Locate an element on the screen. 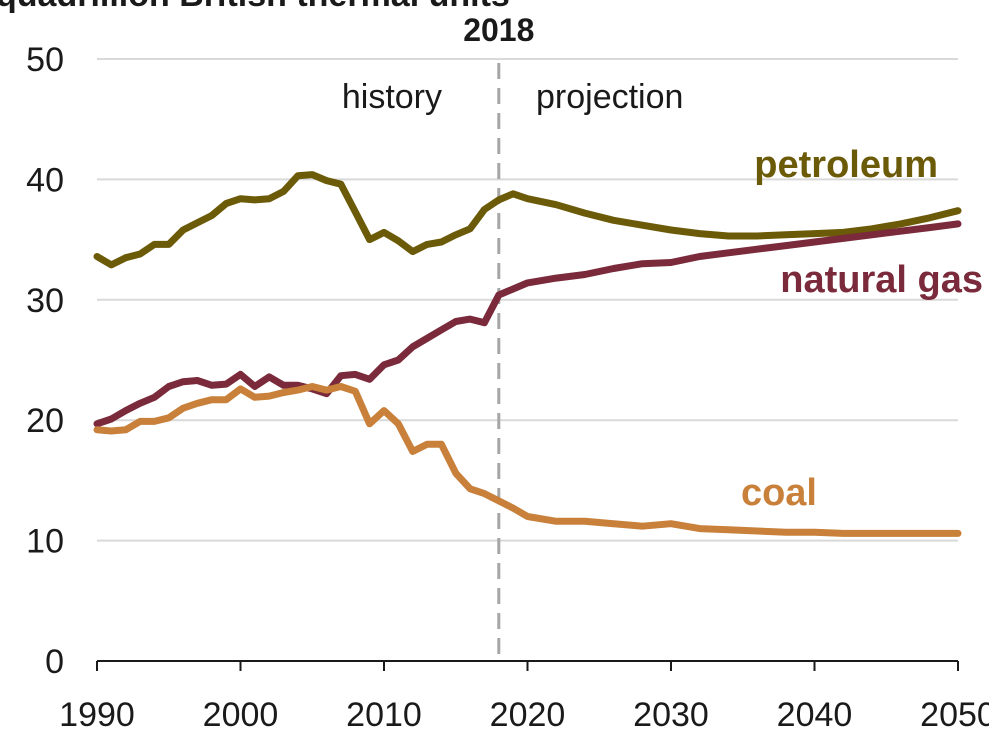 The height and width of the screenshot is (729, 989). series-label-coal: coal is located at coordinates (779, 493).